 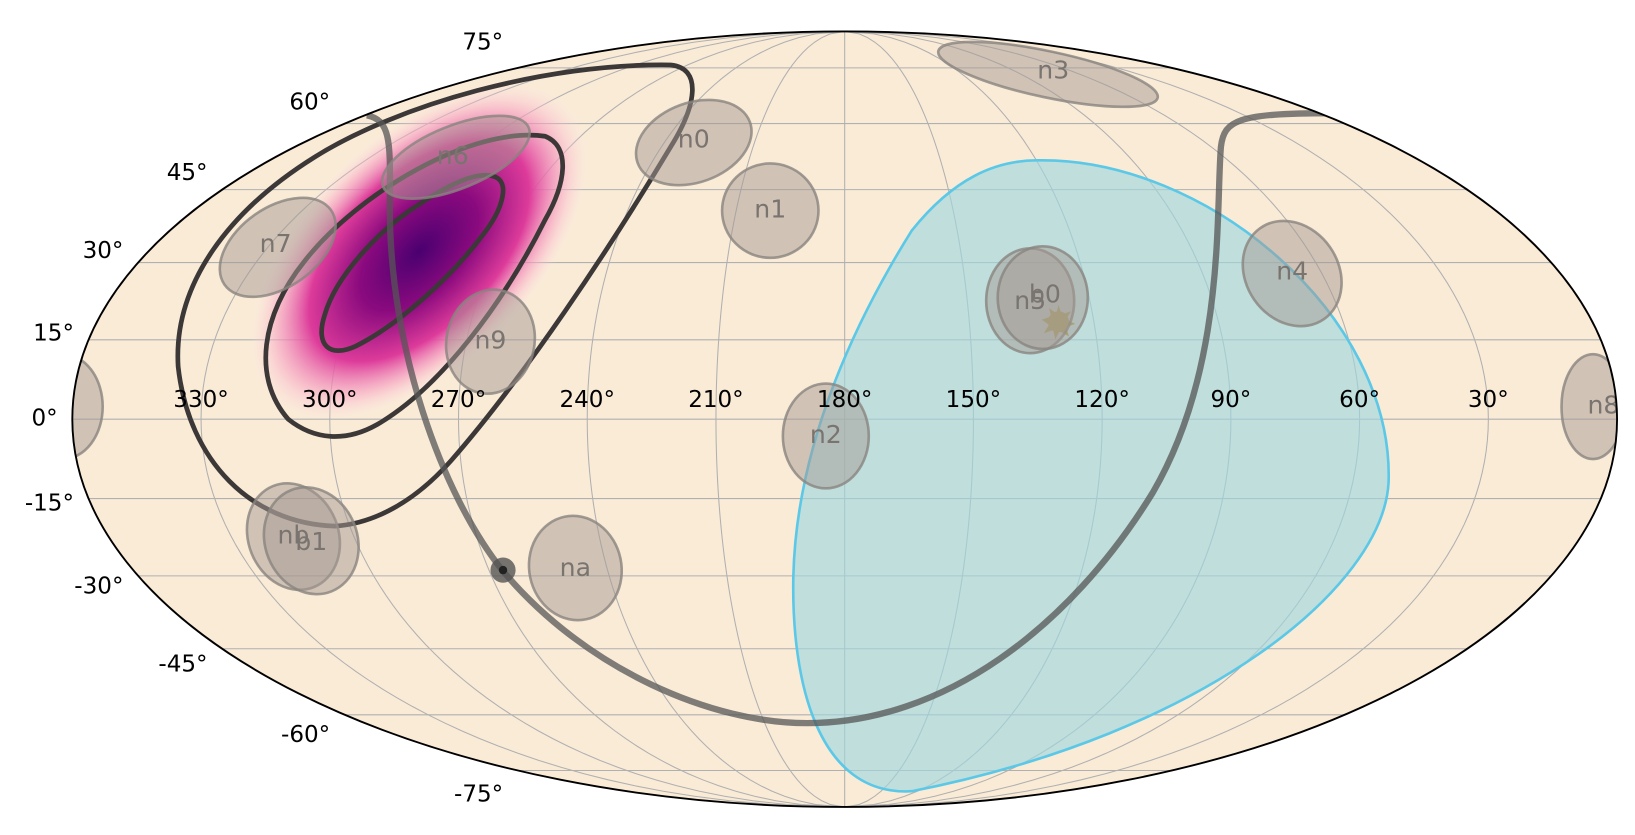 What do you see at coordinates (1053, 69) in the screenshot?
I see `detector-label: n3` at bounding box center [1053, 69].